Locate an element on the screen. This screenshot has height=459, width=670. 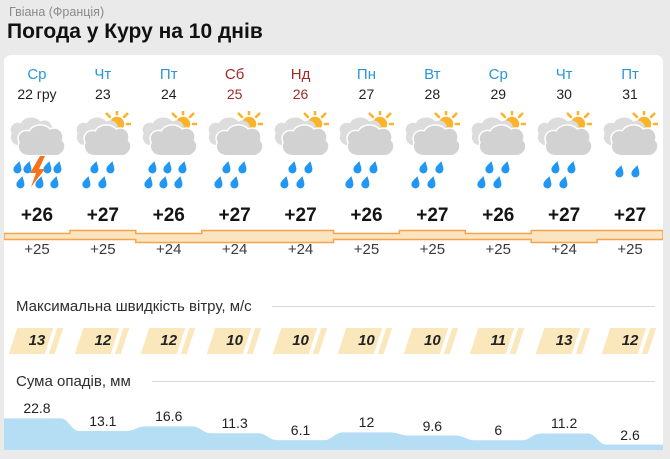
day-column: Чт 30 +27 +24 13 11.2 is located at coordinates (564, 252).